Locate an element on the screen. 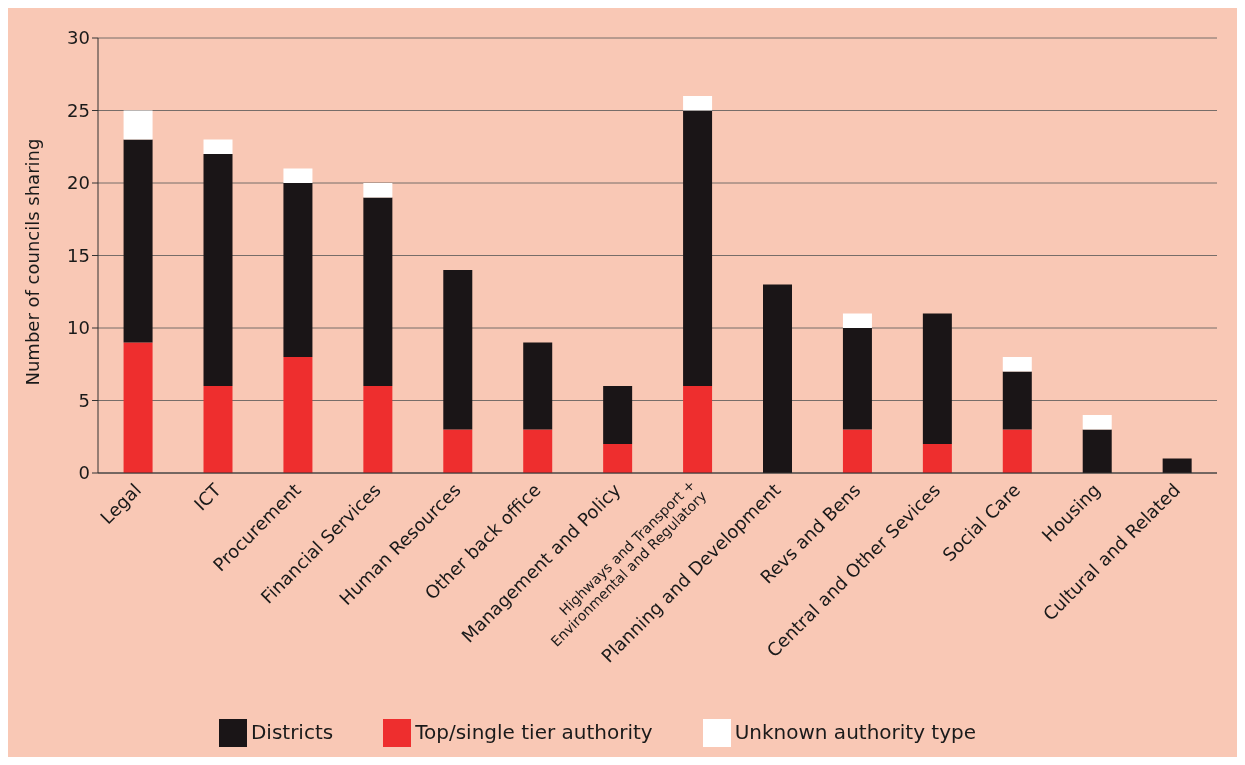 The image size is (1245, 765). y-tick-label: 25 is located at coordinates (78, 110).